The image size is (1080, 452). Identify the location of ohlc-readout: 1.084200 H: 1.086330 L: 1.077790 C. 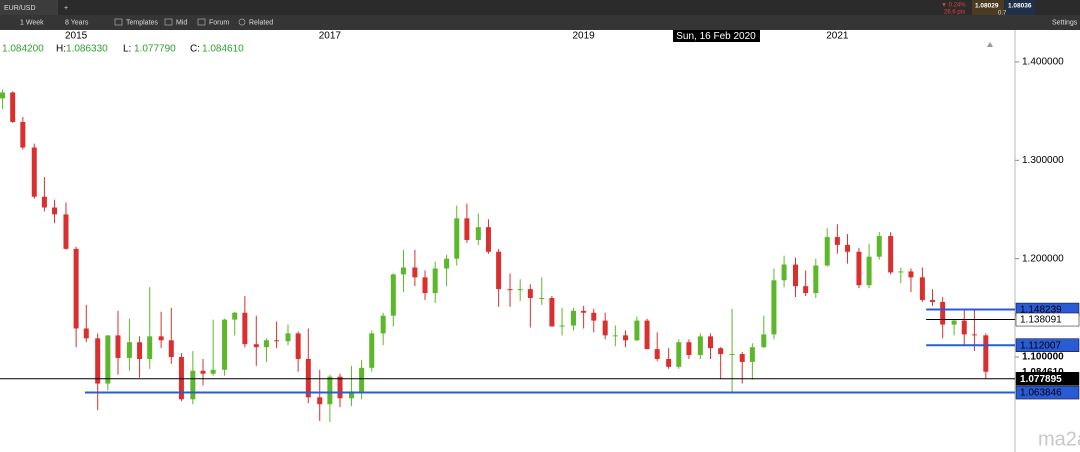
(123, 49).